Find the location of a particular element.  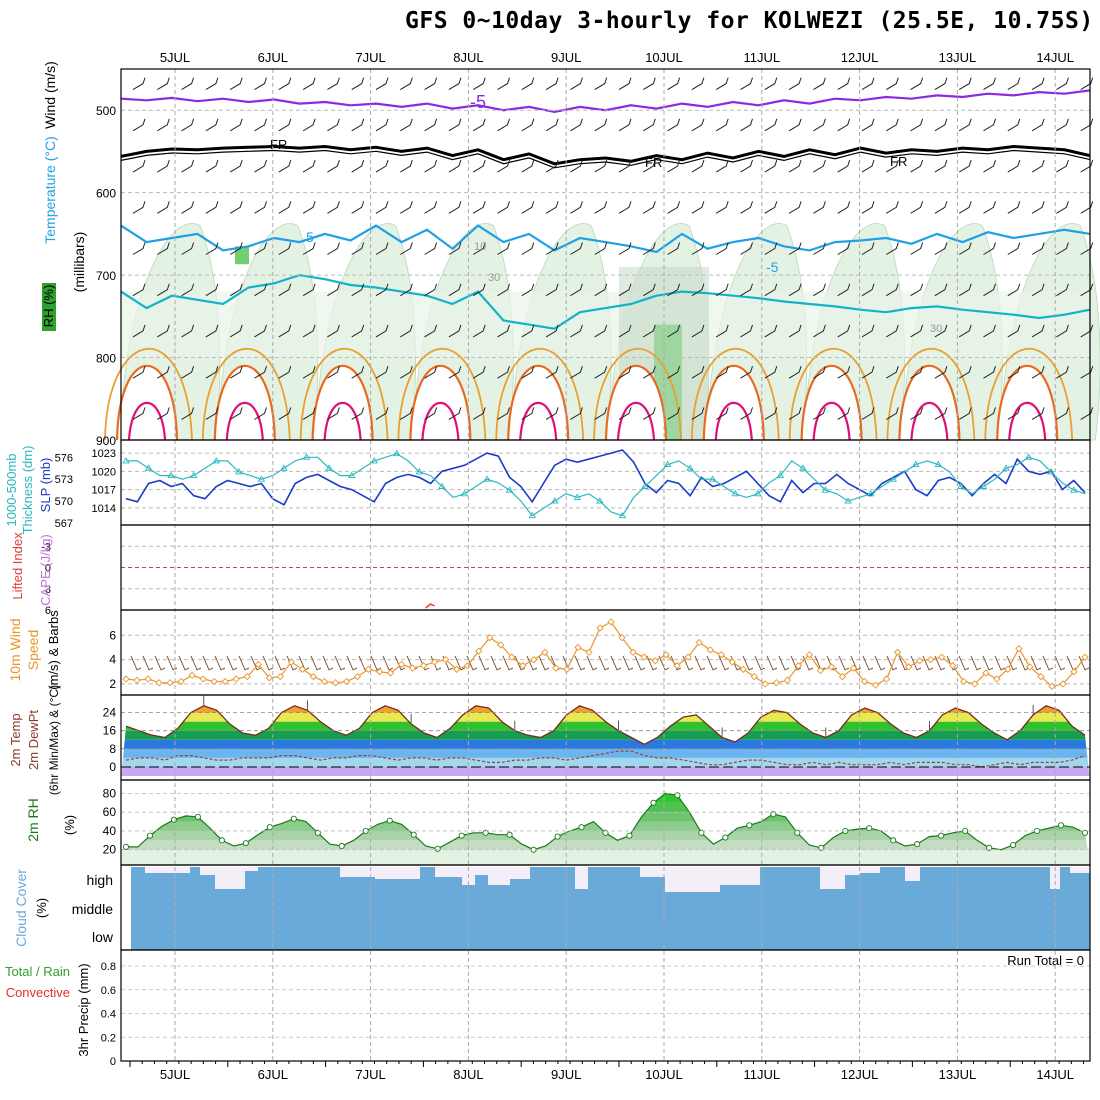

axis-title: Temperature (°C) is located at coordinates (50, 190).